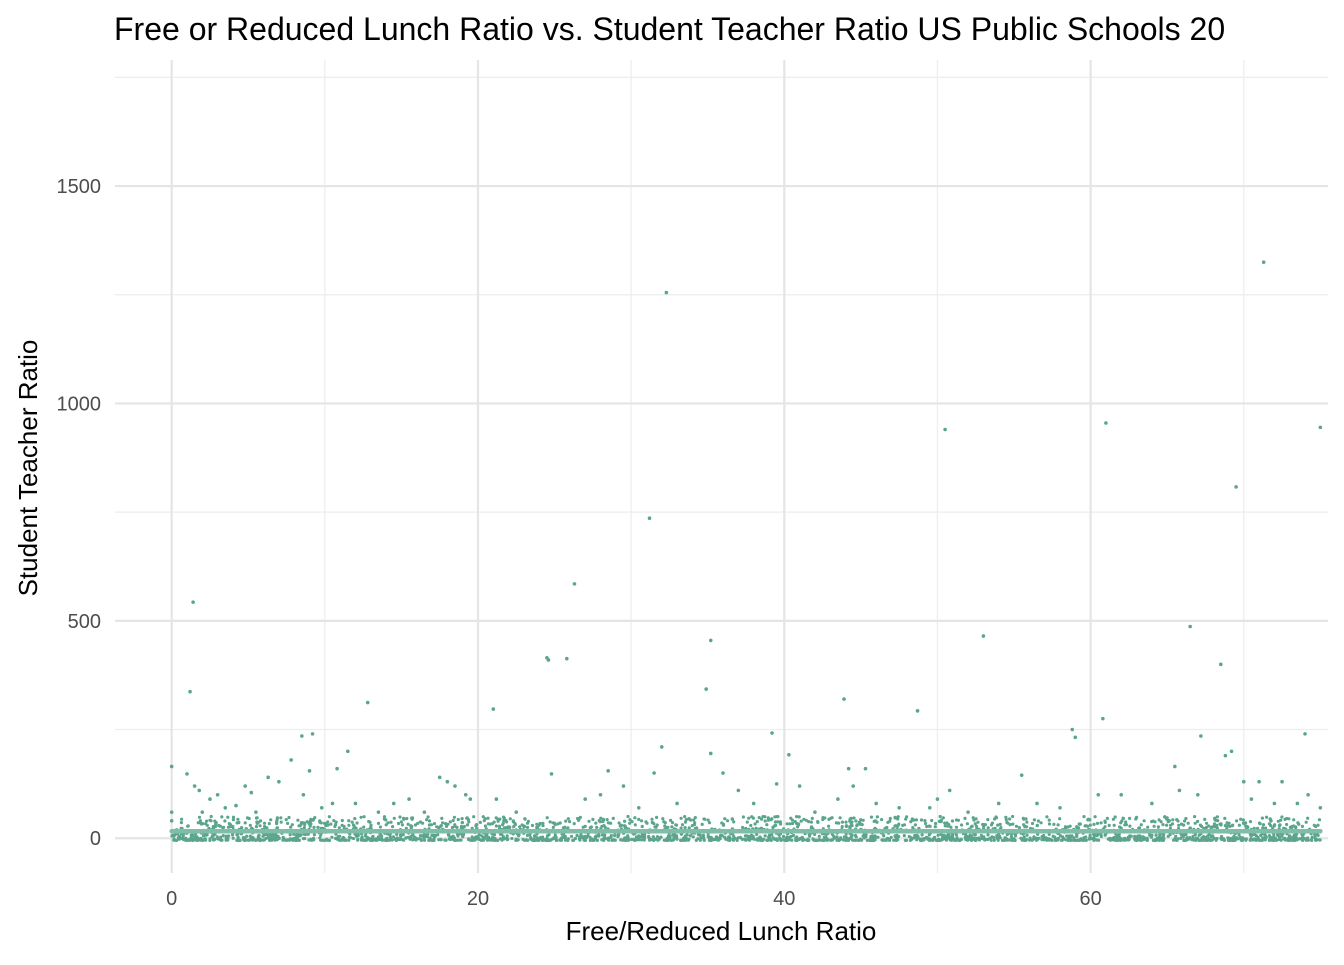 Image resolution: width=1344 pixels, height=965 pixels. I want to click on x-tick-label: 60, so click(1090, 899).